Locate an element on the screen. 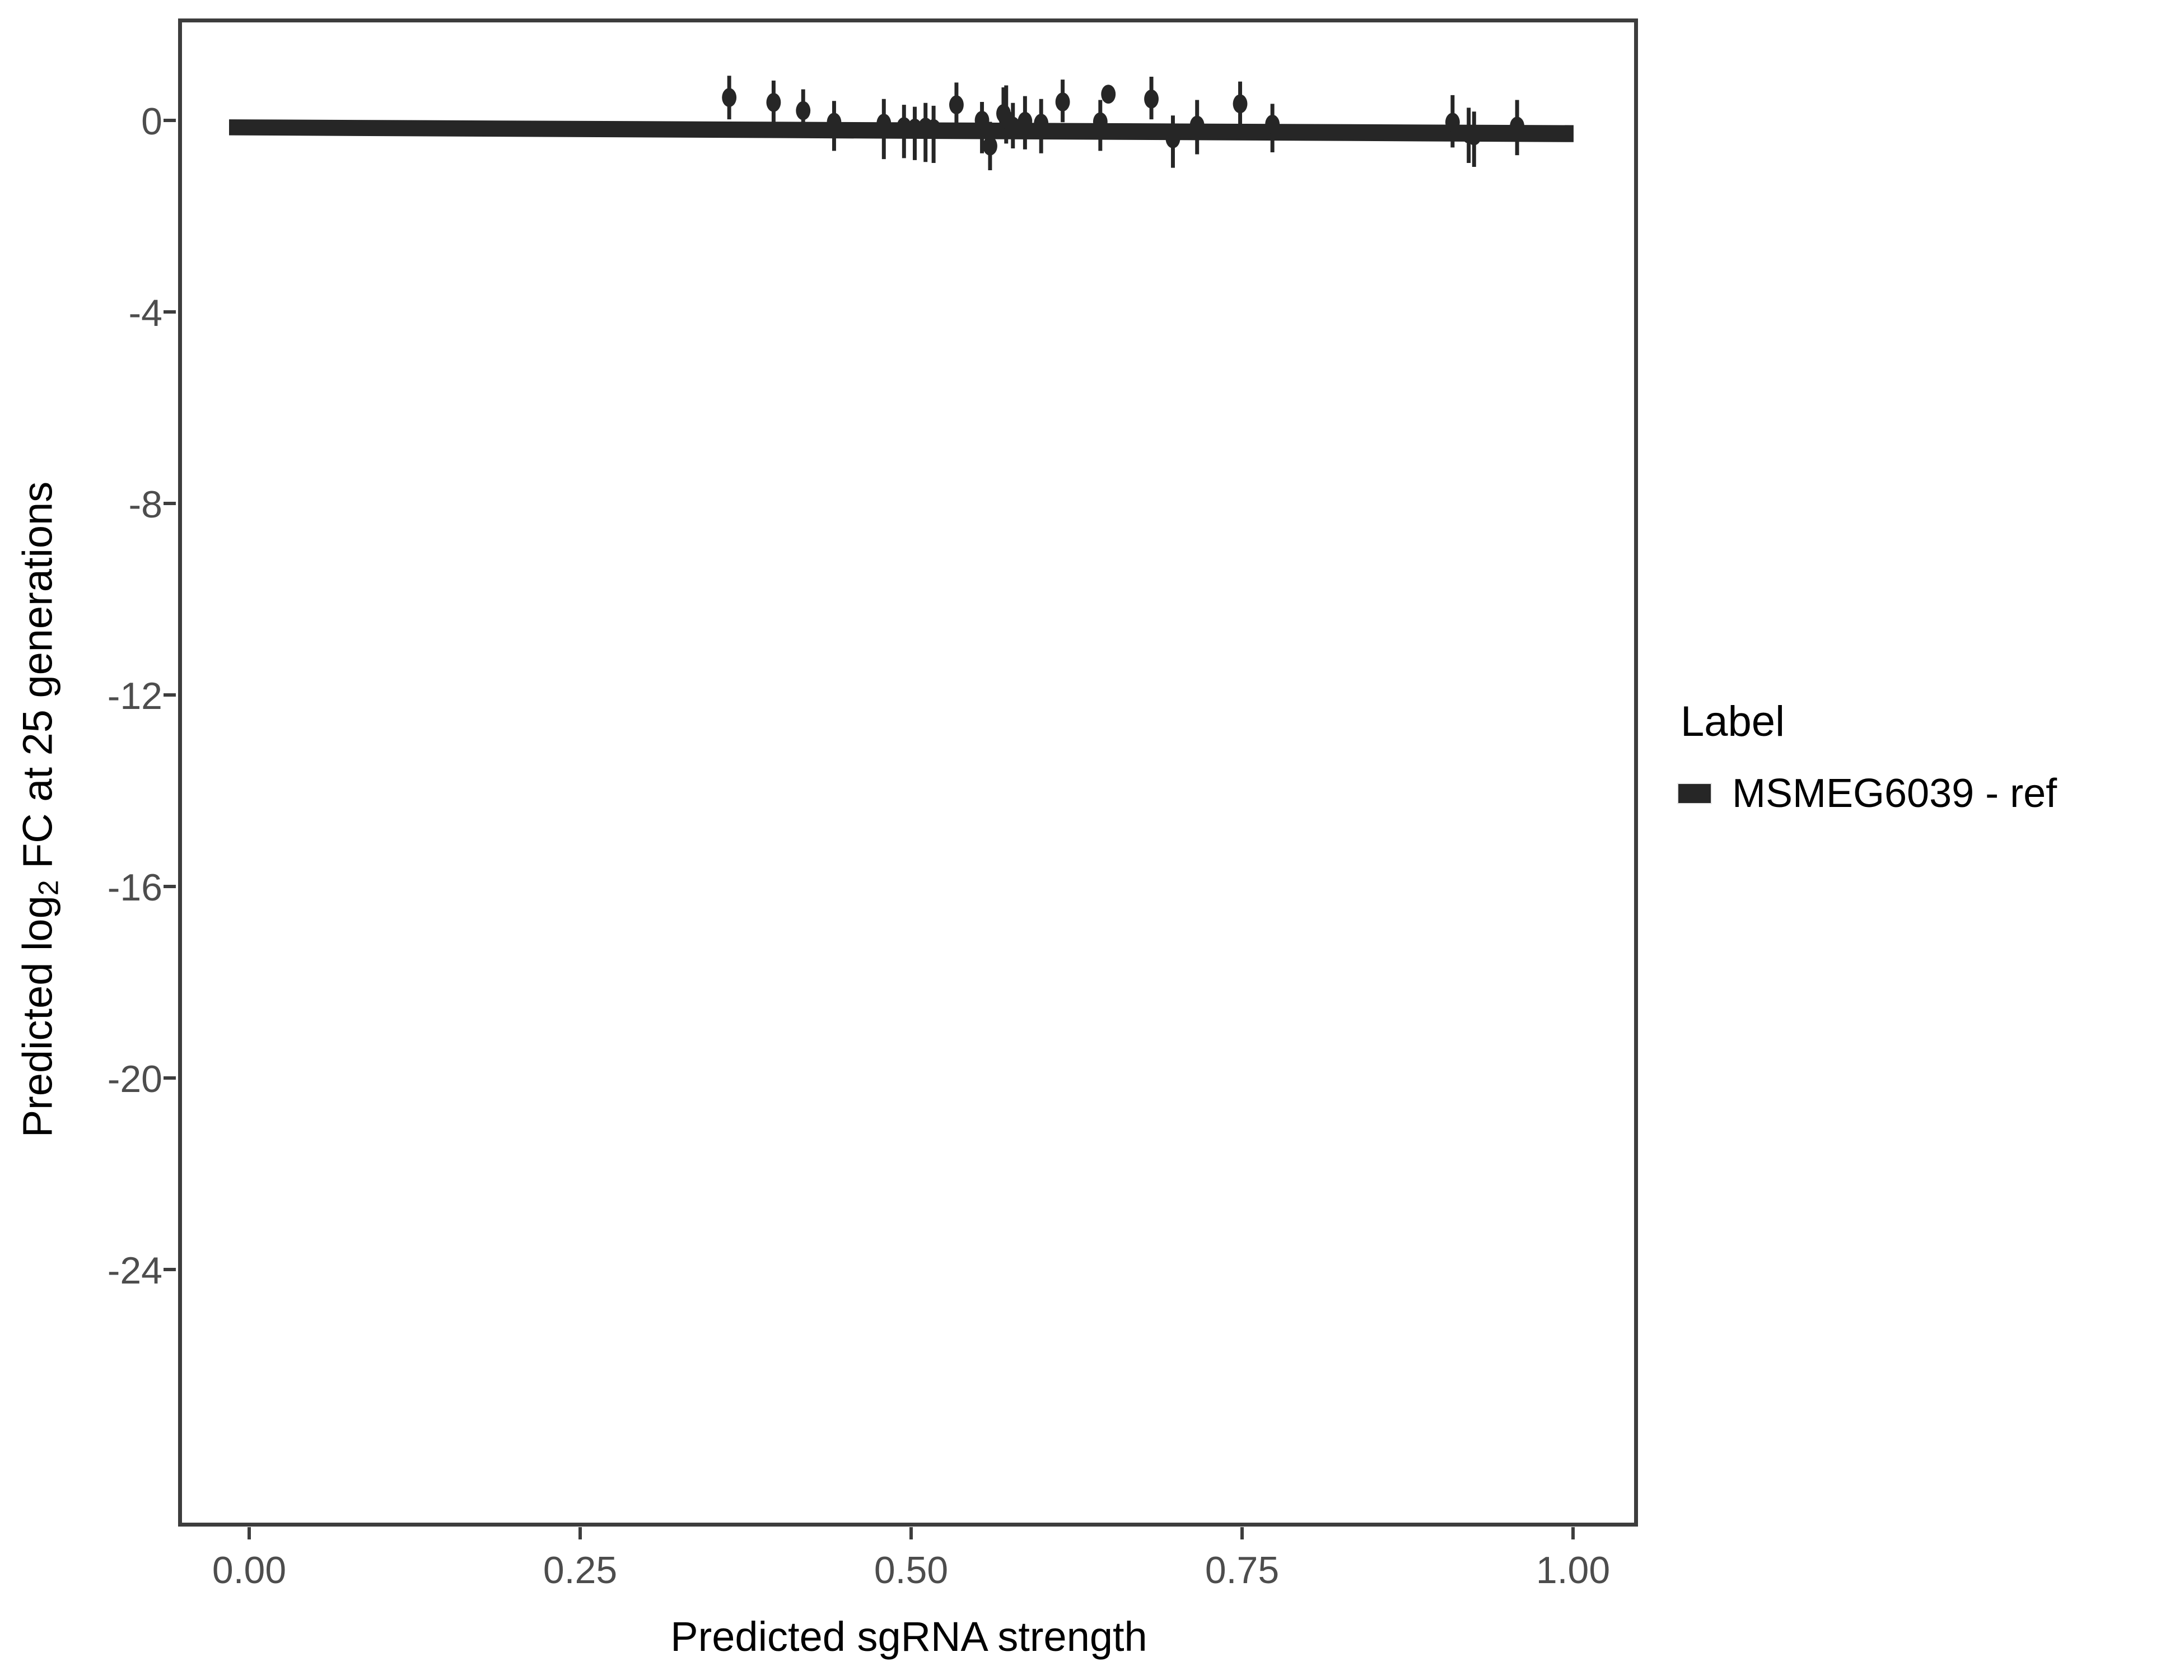  y-tick-mark-m24 is located at coordinates (170, 1270).